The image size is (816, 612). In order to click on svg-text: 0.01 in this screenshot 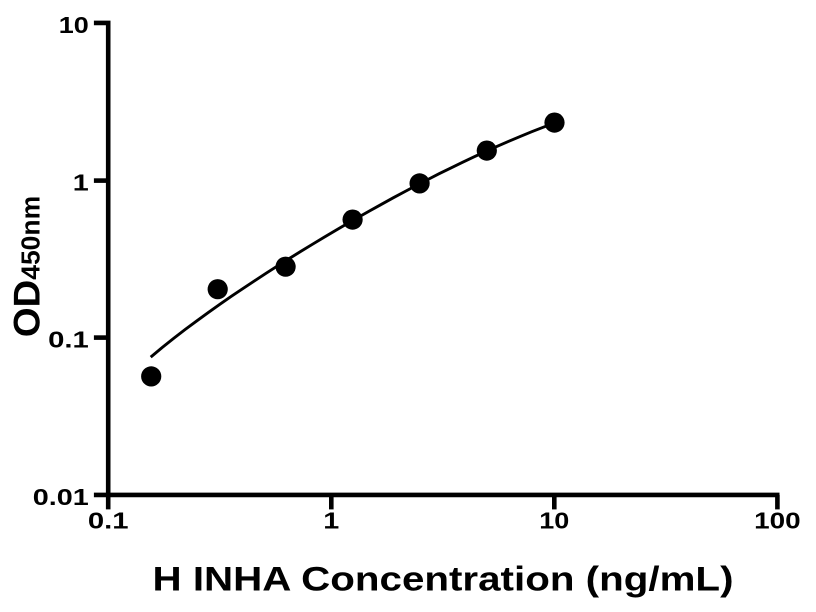, I will do `click(61, 497)`.